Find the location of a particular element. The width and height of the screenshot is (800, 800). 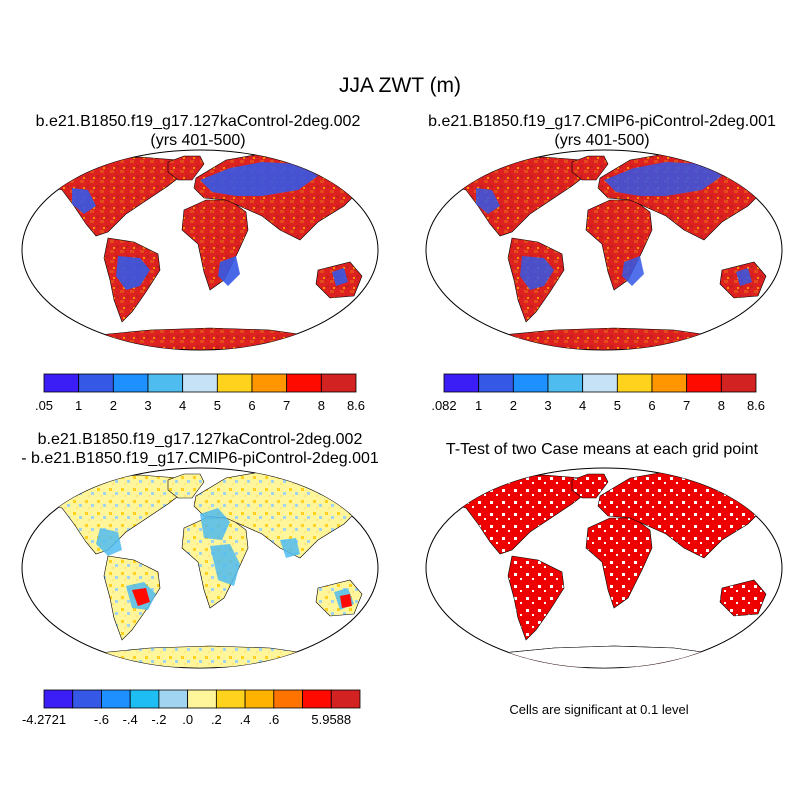

colorbar-difference: -4.2721 -.6 -.4 -.2 .0 .2 .4 .6 5.9588 is located at coordinates (191, 708).